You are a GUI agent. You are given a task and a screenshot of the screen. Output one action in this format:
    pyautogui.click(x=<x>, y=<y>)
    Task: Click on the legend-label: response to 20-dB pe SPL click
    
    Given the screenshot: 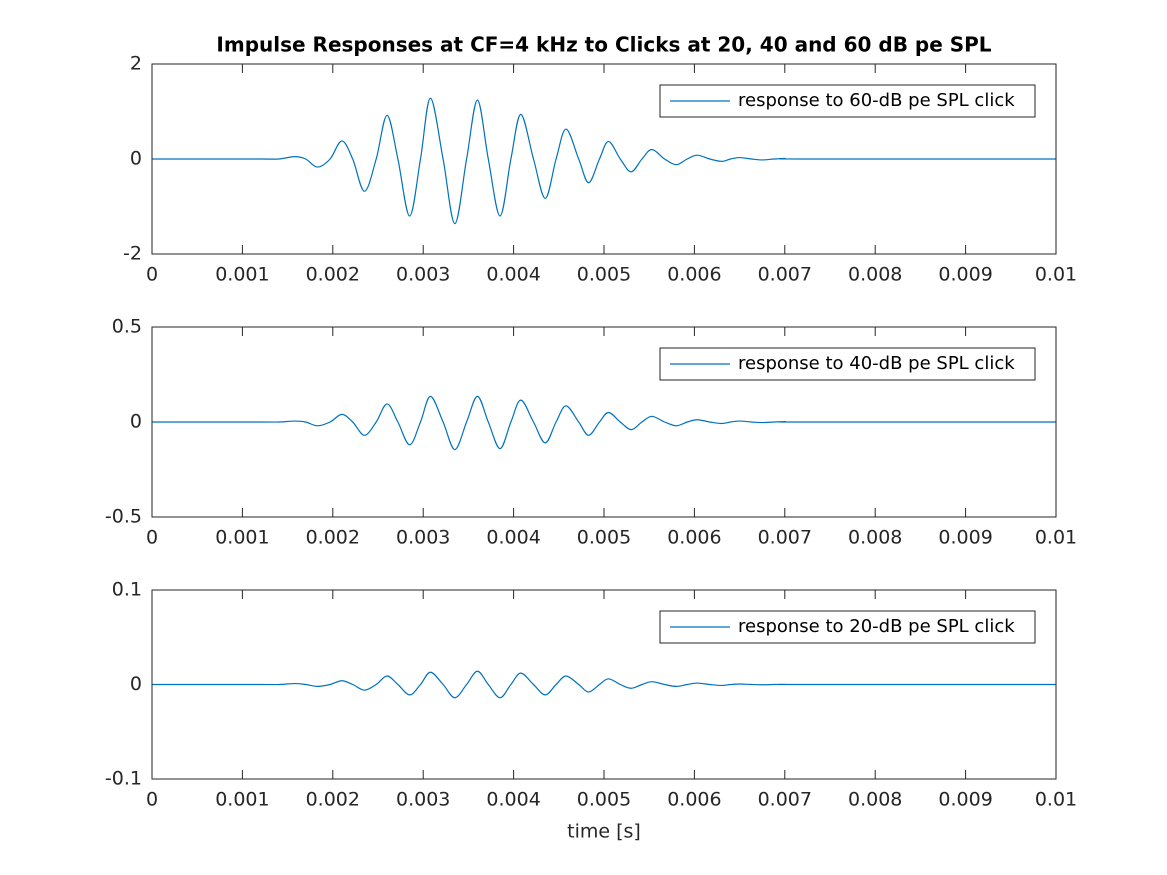 What is the action you would take?
    pyautogui.click(x=876, y=626)
    